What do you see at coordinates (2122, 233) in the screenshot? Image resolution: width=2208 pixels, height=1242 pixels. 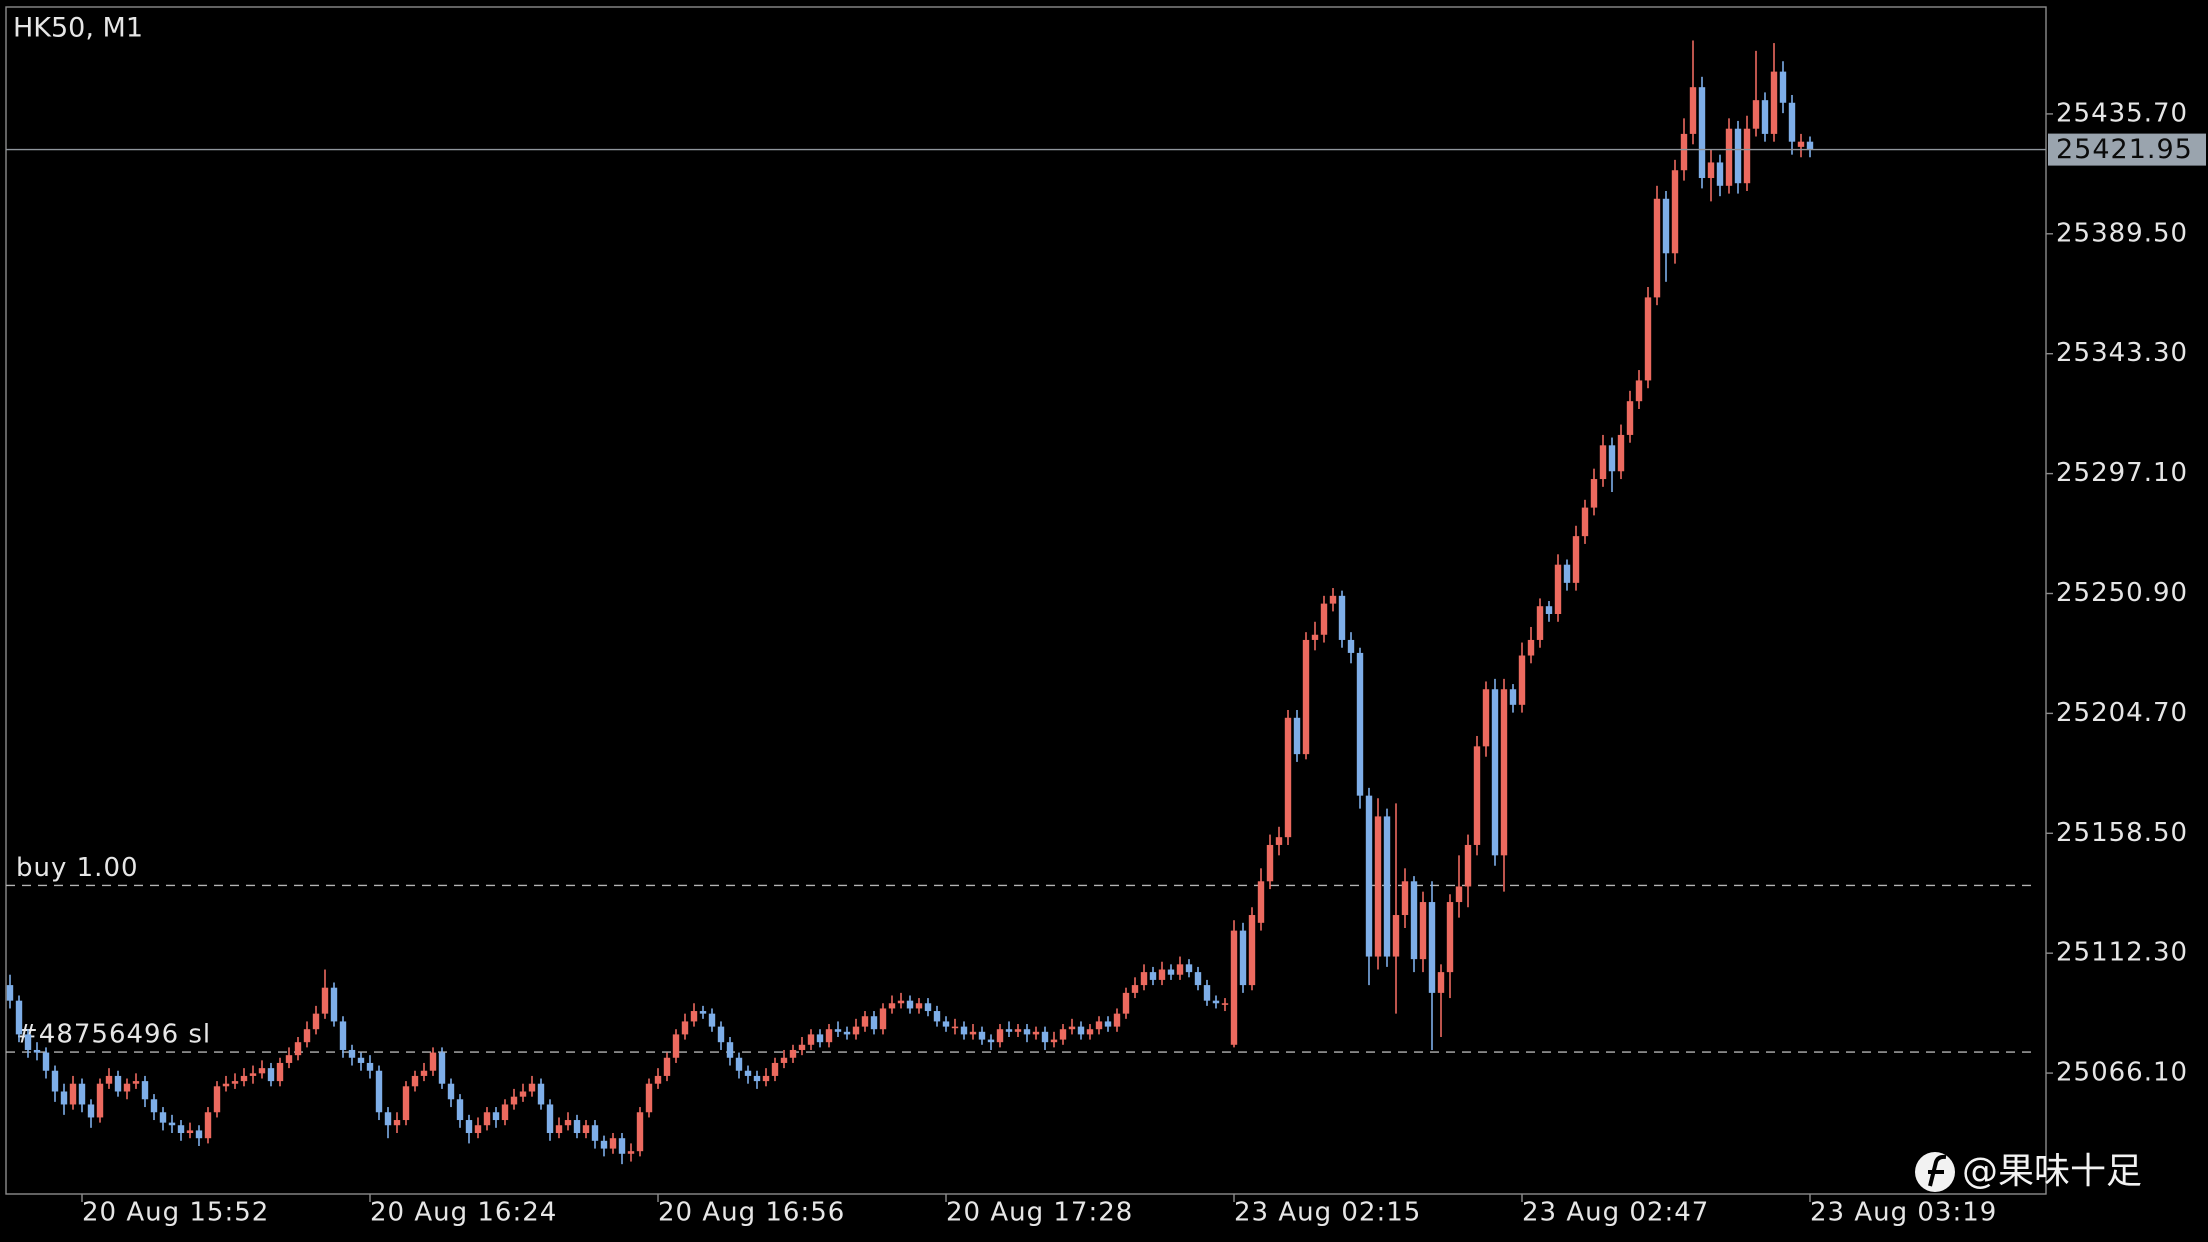 I see `y-tick-label: 25389.50` at bounding box center [2122, 233].